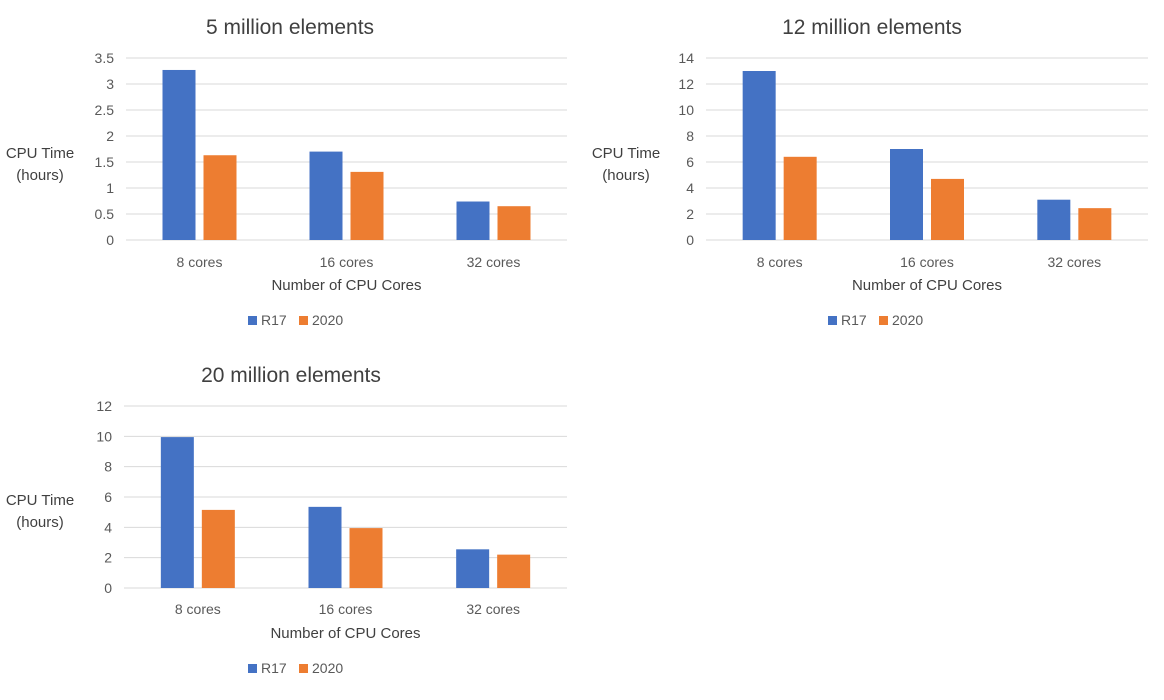 The image size is (1164, 700). I want to click on y-tick-label: 14, so click(686, 58).